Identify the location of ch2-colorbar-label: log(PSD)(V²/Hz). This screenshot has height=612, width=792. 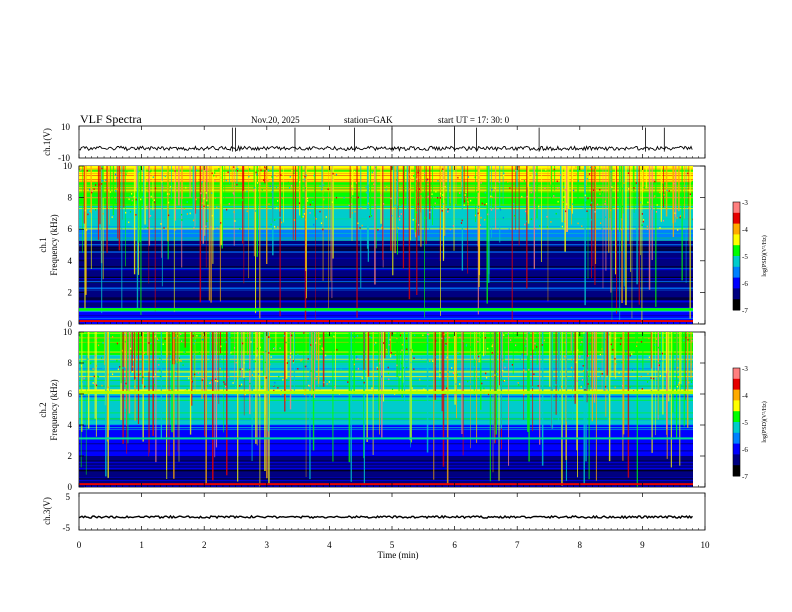
(764, 421).